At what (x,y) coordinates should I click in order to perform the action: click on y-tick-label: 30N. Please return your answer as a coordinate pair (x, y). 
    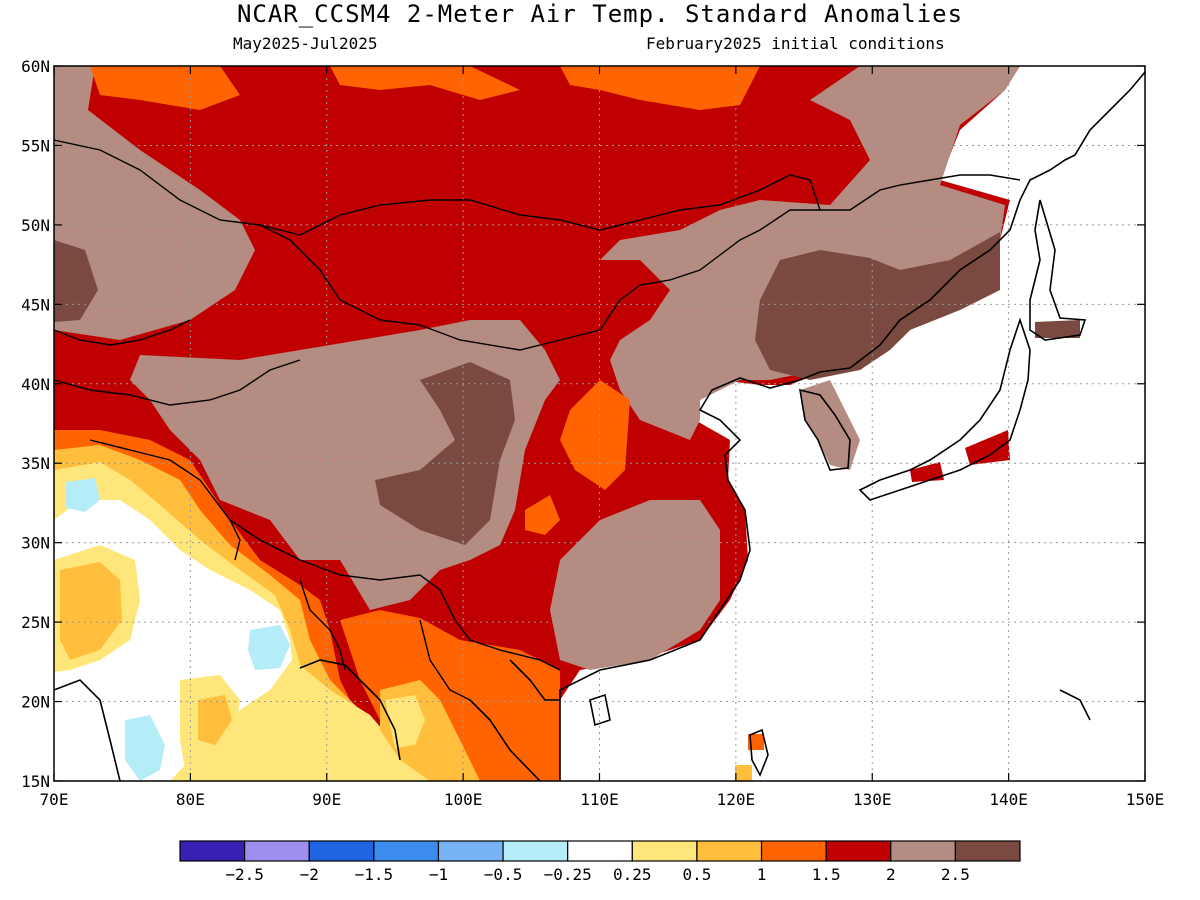
    Looking at the image, I should click on (35, 543).